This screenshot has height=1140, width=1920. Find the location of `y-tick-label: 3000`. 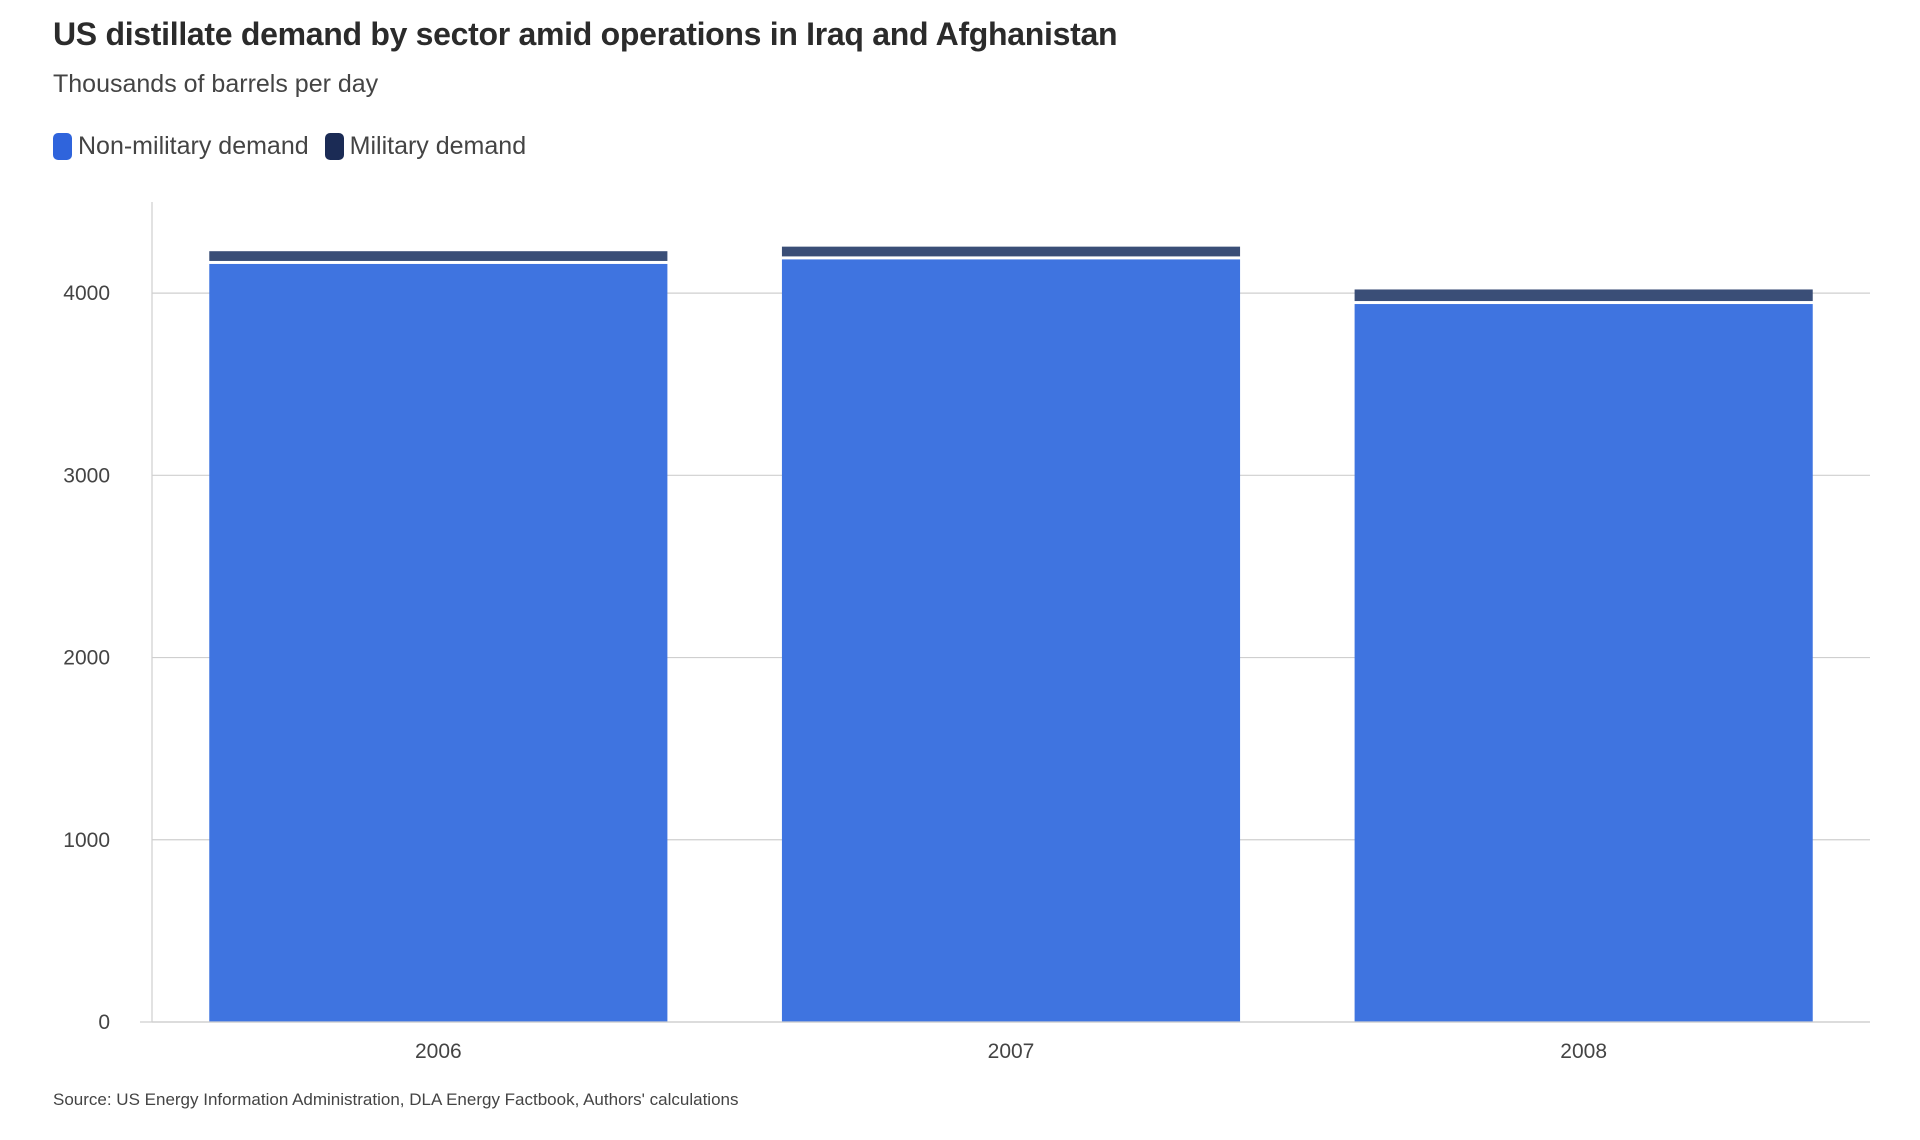

y-tick-label: 3000 is located at coordinates (86, 475).